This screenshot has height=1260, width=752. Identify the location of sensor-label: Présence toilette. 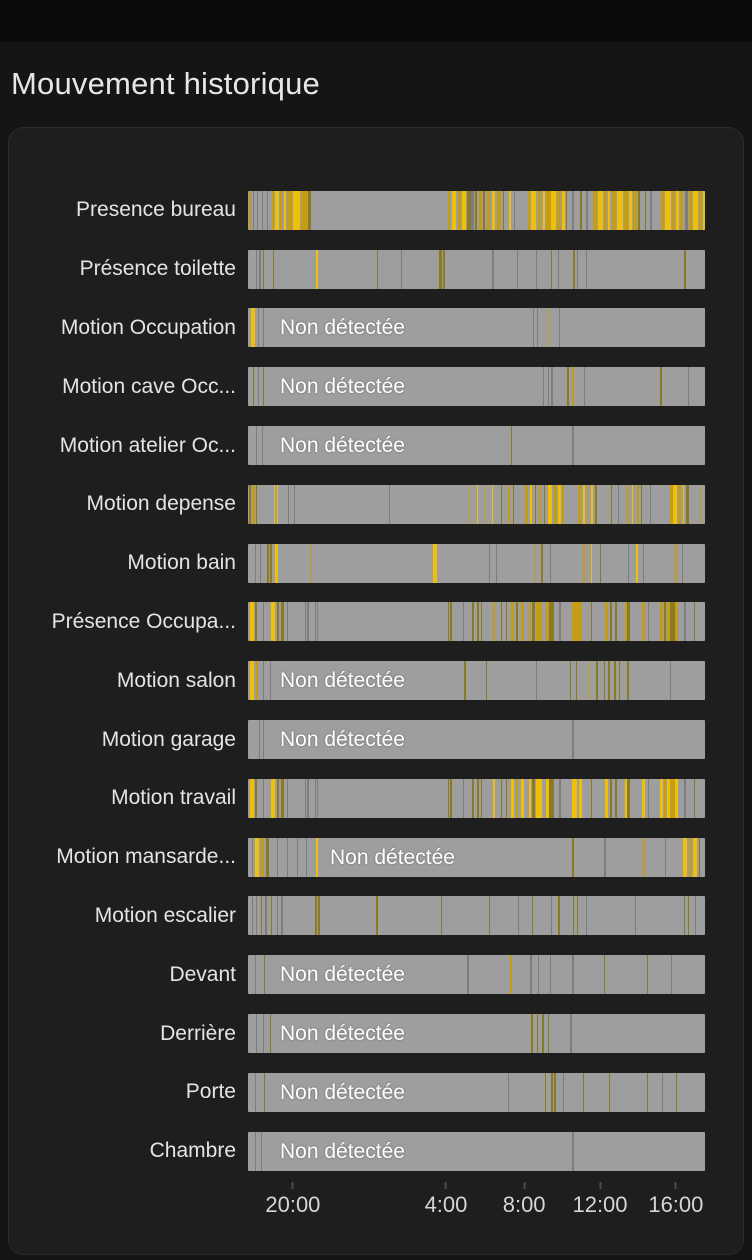
(157, 269).